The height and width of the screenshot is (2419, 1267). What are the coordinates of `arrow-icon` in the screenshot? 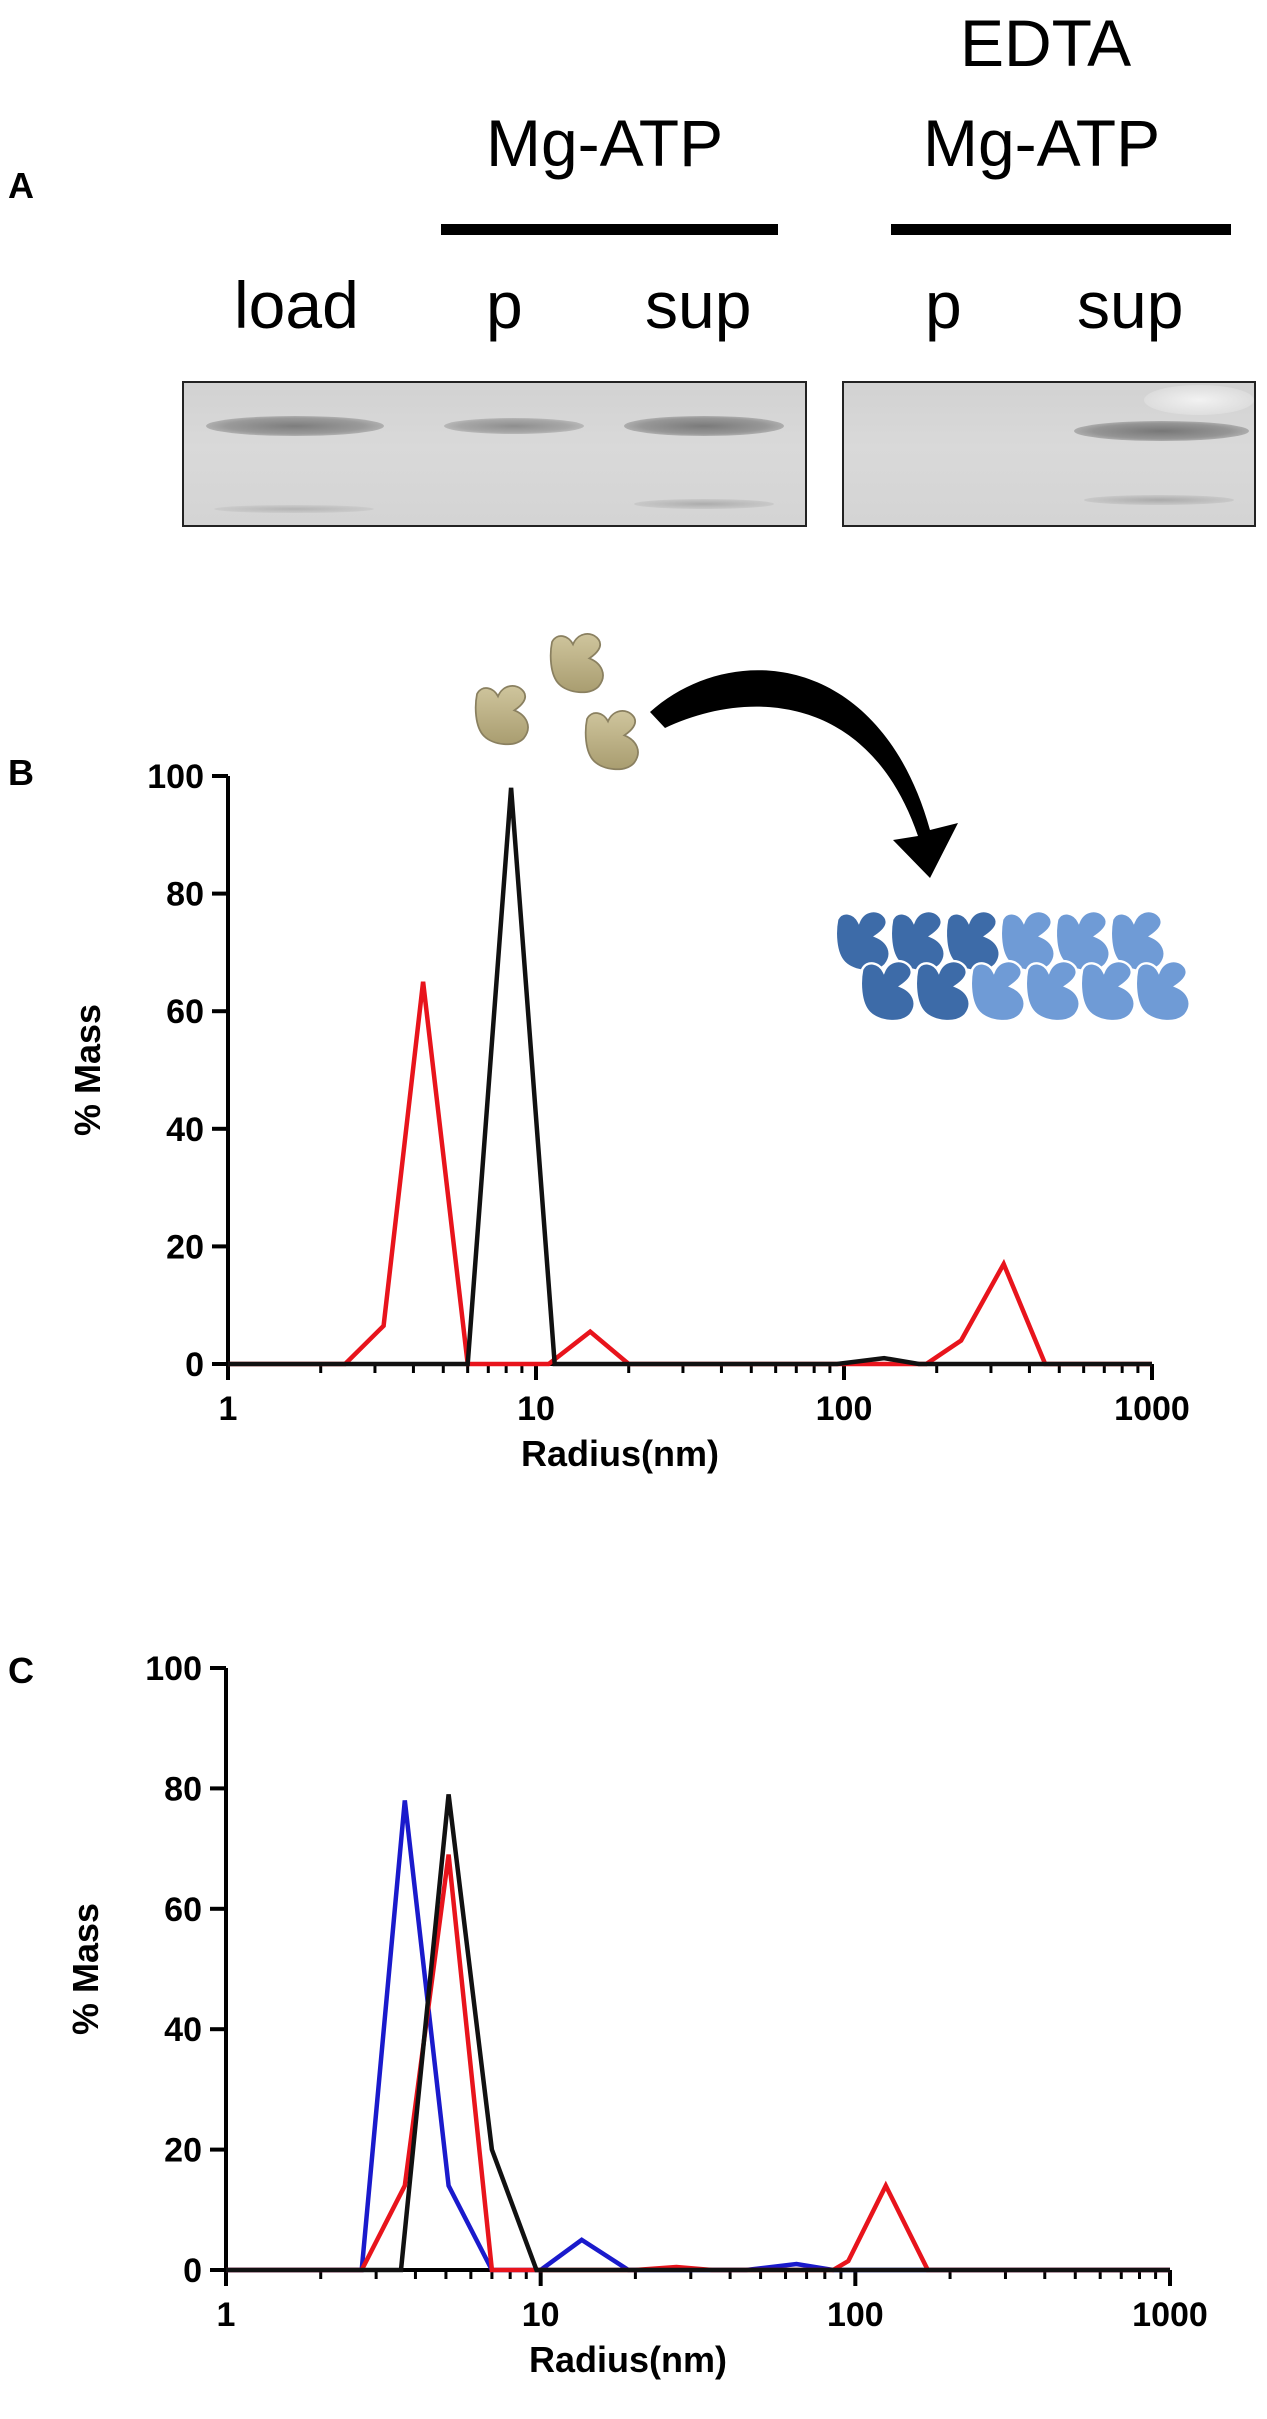 It's located at (804, 774).